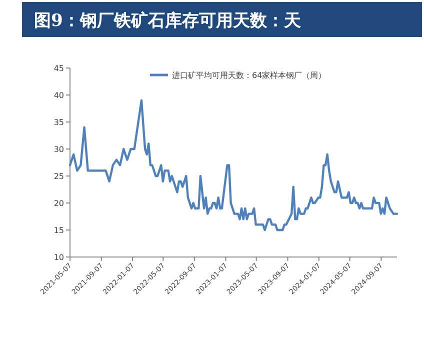 Image resolution: width=424 pixels, height=343 pixels. What do you see at coordinates (167, 21) in the screenshot?
I see `chart-title: 图9：钢厂铁矿石库存可用天数：天` at bounding box center [167, 21].